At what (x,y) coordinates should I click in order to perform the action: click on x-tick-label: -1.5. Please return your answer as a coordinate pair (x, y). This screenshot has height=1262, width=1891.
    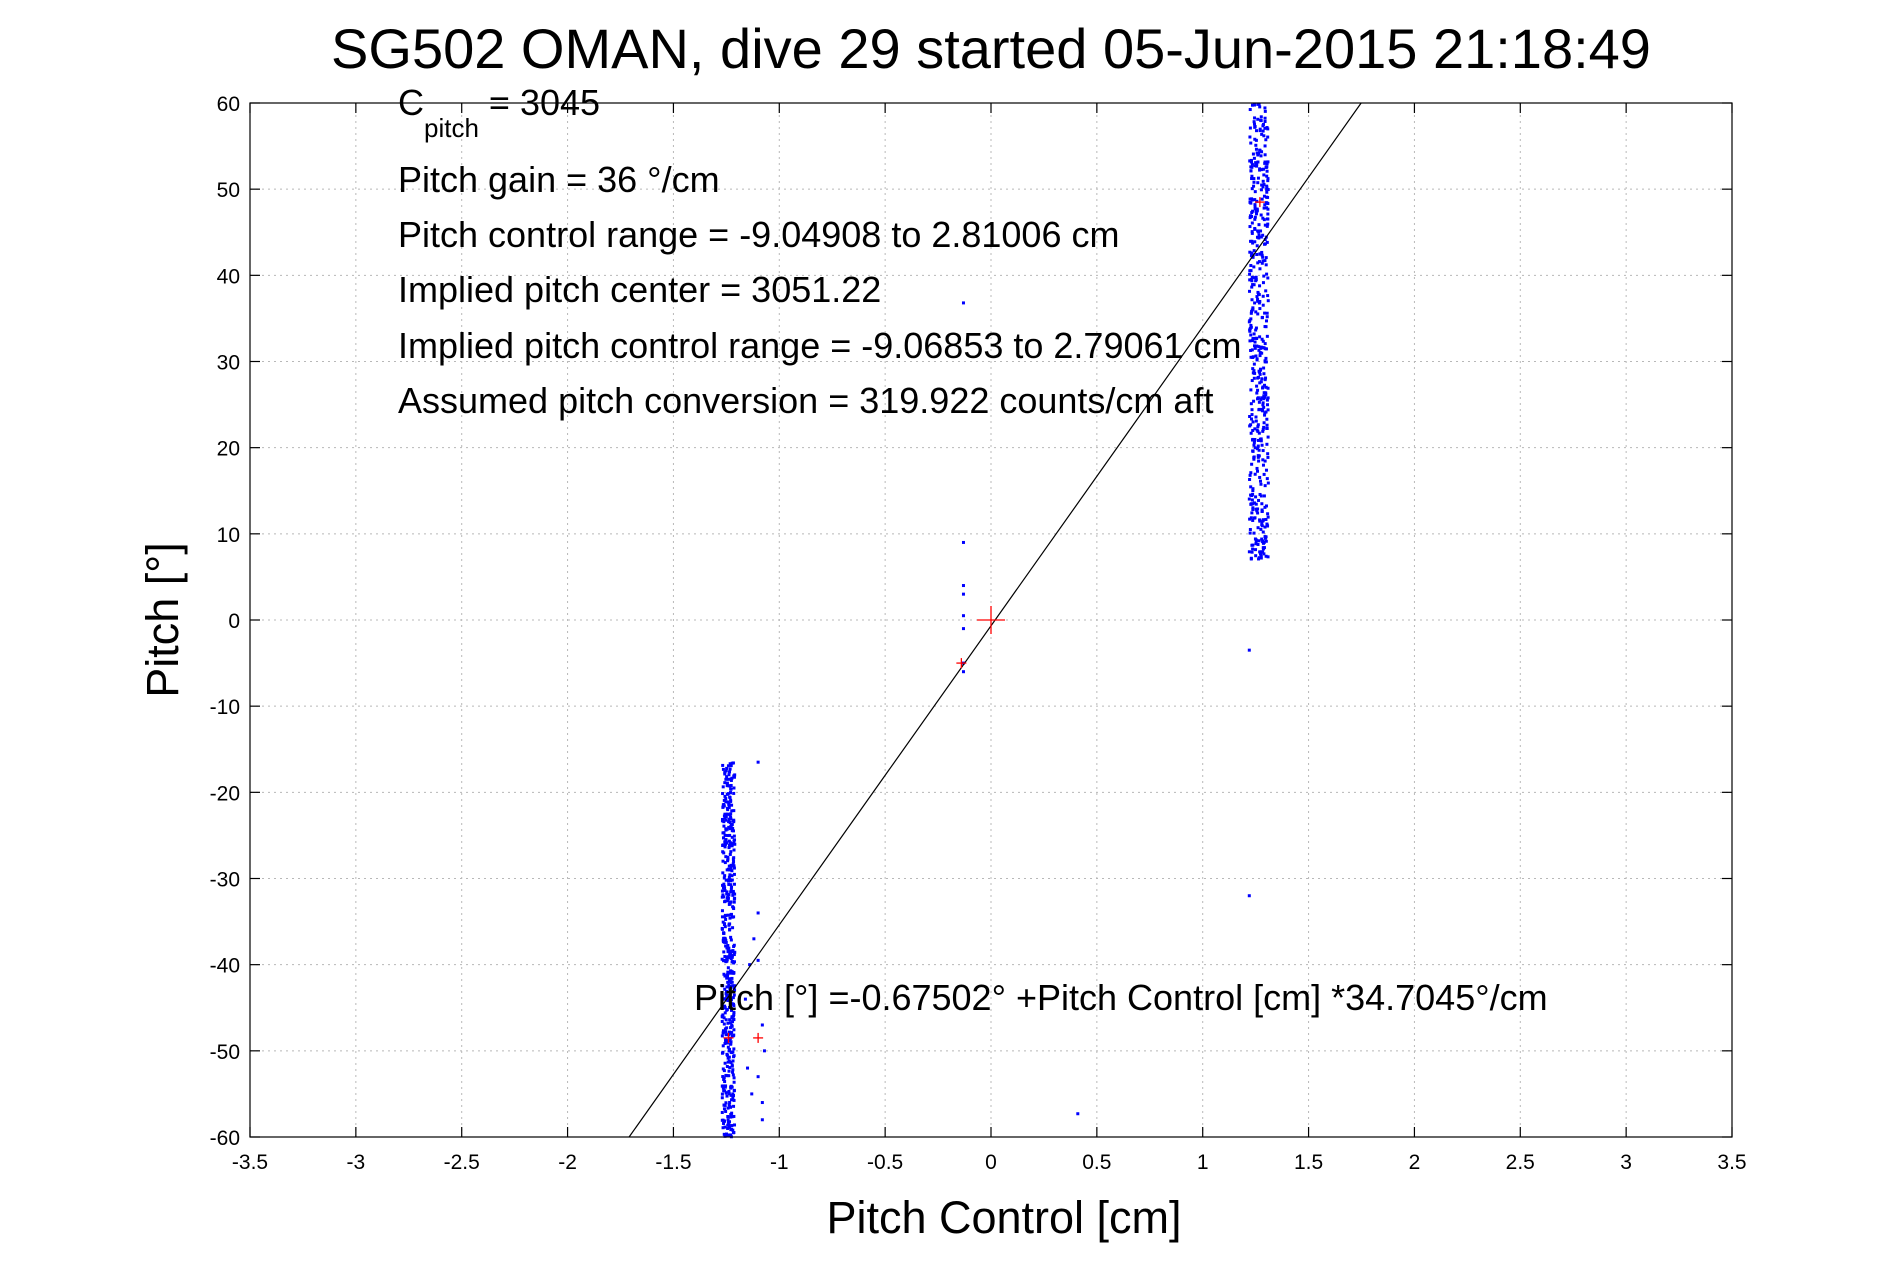
    Looking at the image, I should click on (673, 1162).